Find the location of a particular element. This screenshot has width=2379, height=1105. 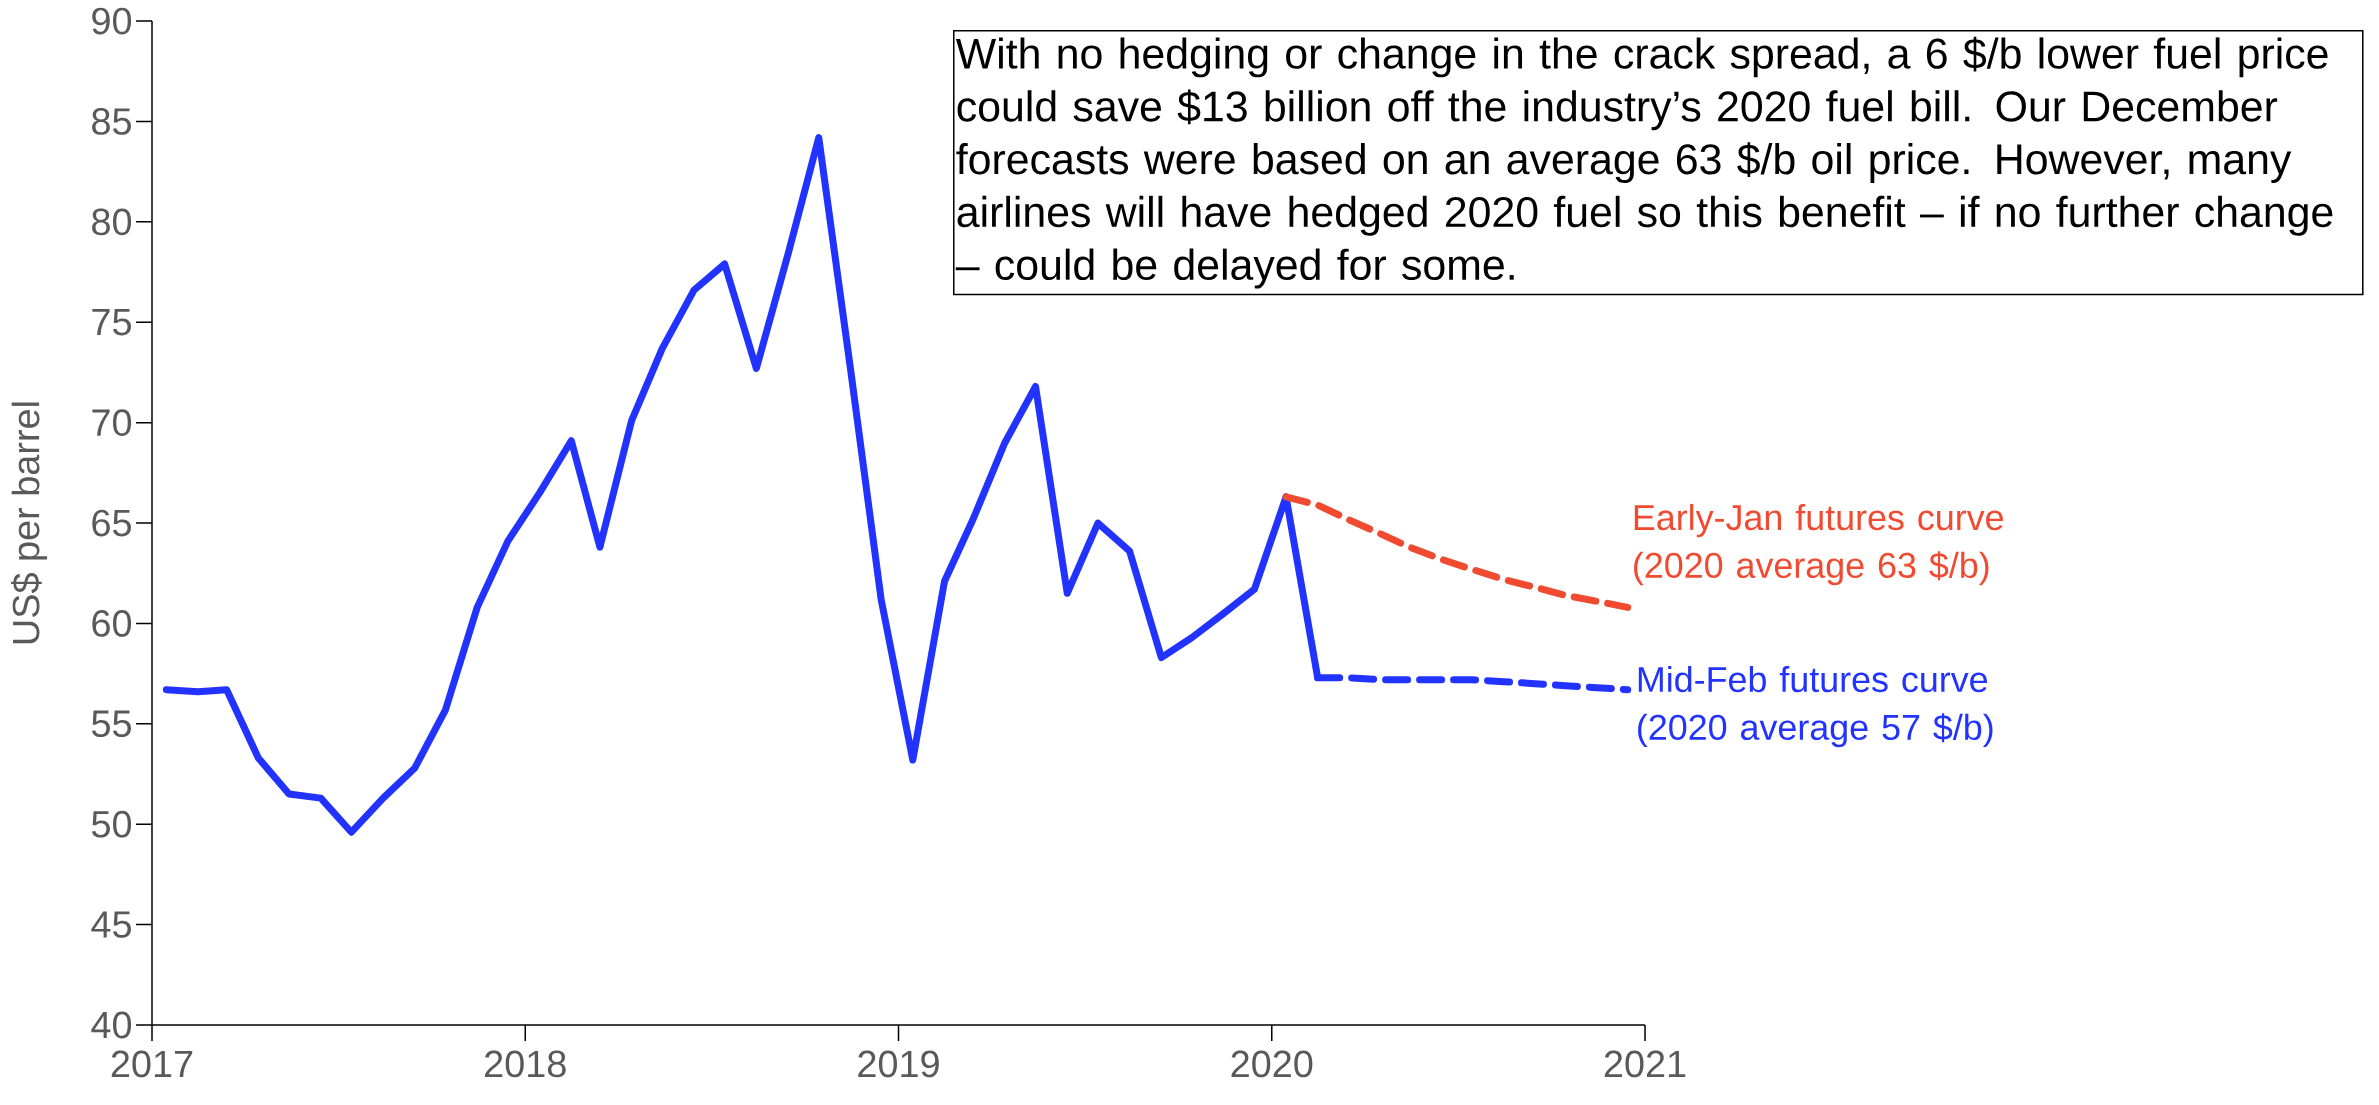

y-tick-label: 70 is located at coordinates (112, 423).